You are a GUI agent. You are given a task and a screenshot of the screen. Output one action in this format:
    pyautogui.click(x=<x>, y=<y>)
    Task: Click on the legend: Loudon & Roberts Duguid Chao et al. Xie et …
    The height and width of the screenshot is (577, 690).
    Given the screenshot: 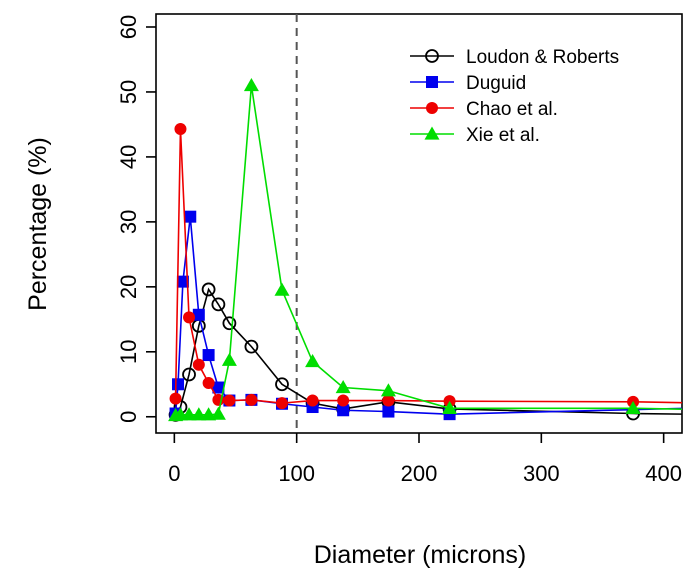 What is the action you would take?
    pyautogui.click(x=514, y=96)
    